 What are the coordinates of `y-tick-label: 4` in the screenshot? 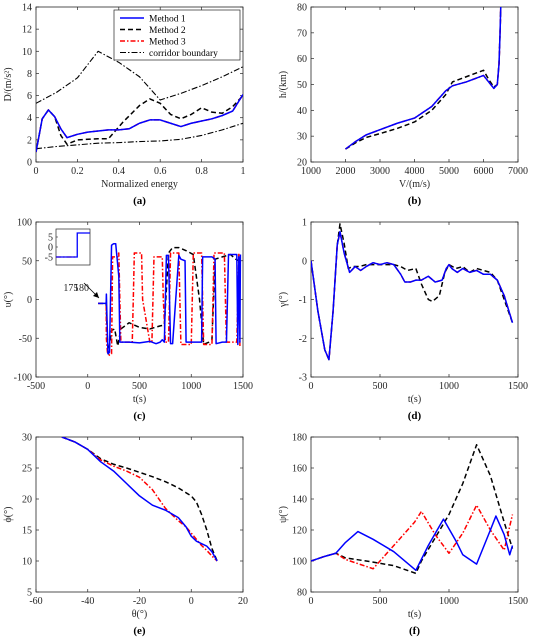 It's located at (29, 118).